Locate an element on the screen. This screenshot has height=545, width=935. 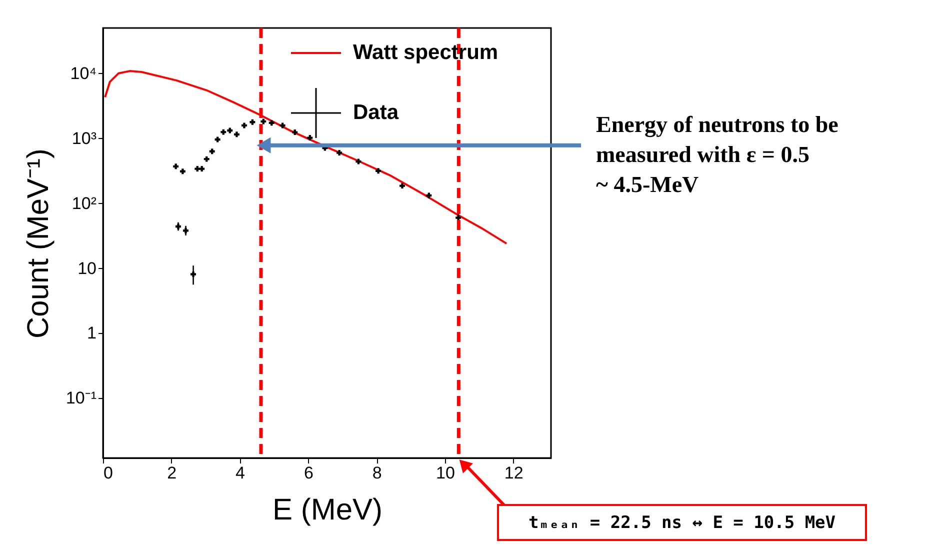
legend-label: Watt spectrum is located at coordinates (425, 52).